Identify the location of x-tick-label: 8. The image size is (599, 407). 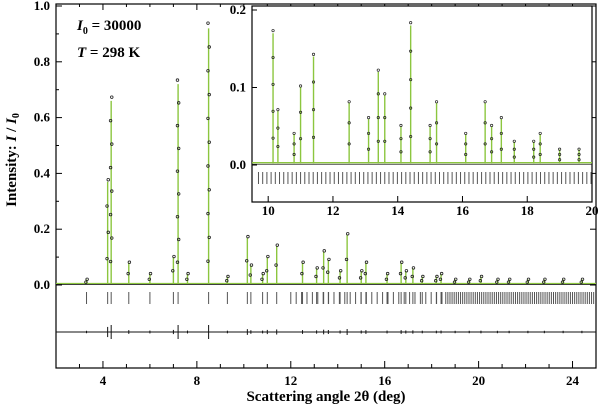
(197, 380).